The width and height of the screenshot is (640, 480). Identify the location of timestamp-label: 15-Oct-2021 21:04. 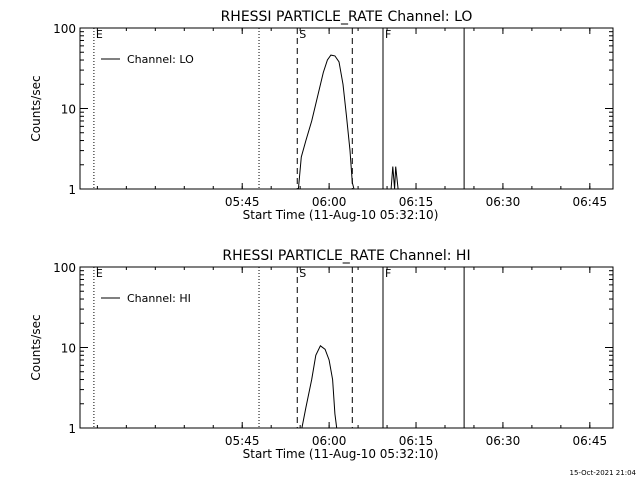
(603, 473).